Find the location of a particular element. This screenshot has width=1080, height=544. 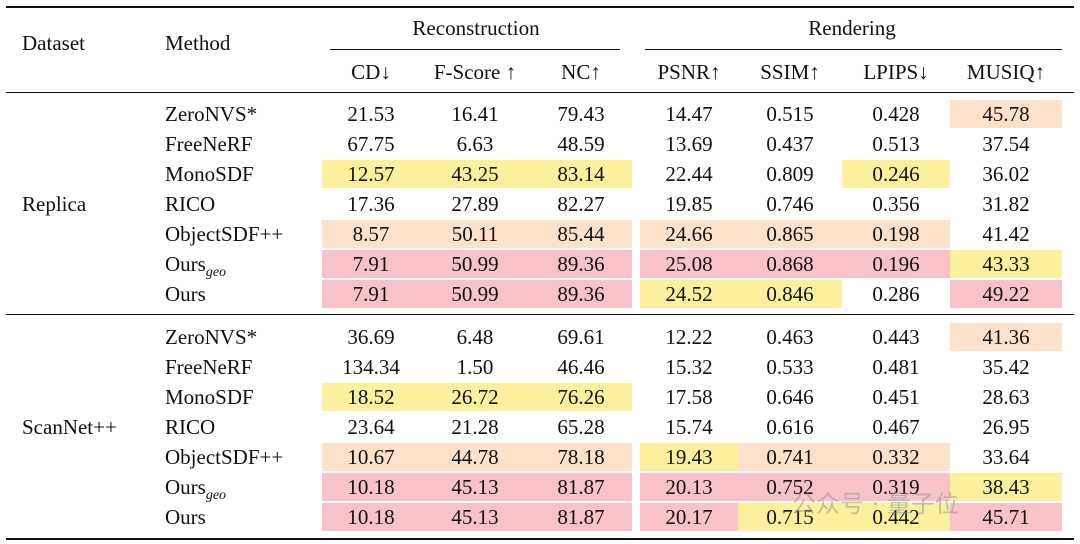

column-header: LPIPS↓ is located at coordinates (896, 72).